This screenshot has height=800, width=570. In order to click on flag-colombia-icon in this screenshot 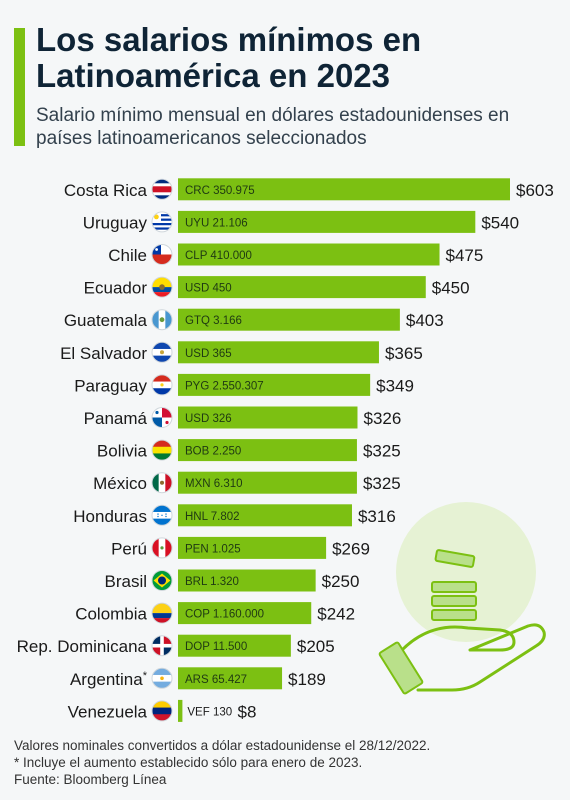, I will do `click(162, 613)`.